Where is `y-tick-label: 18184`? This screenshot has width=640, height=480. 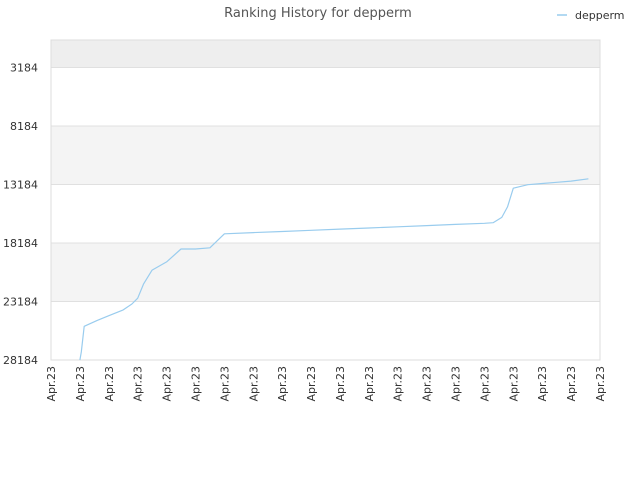
y-tick-label: 18184 is located at coordinates (20, 243).